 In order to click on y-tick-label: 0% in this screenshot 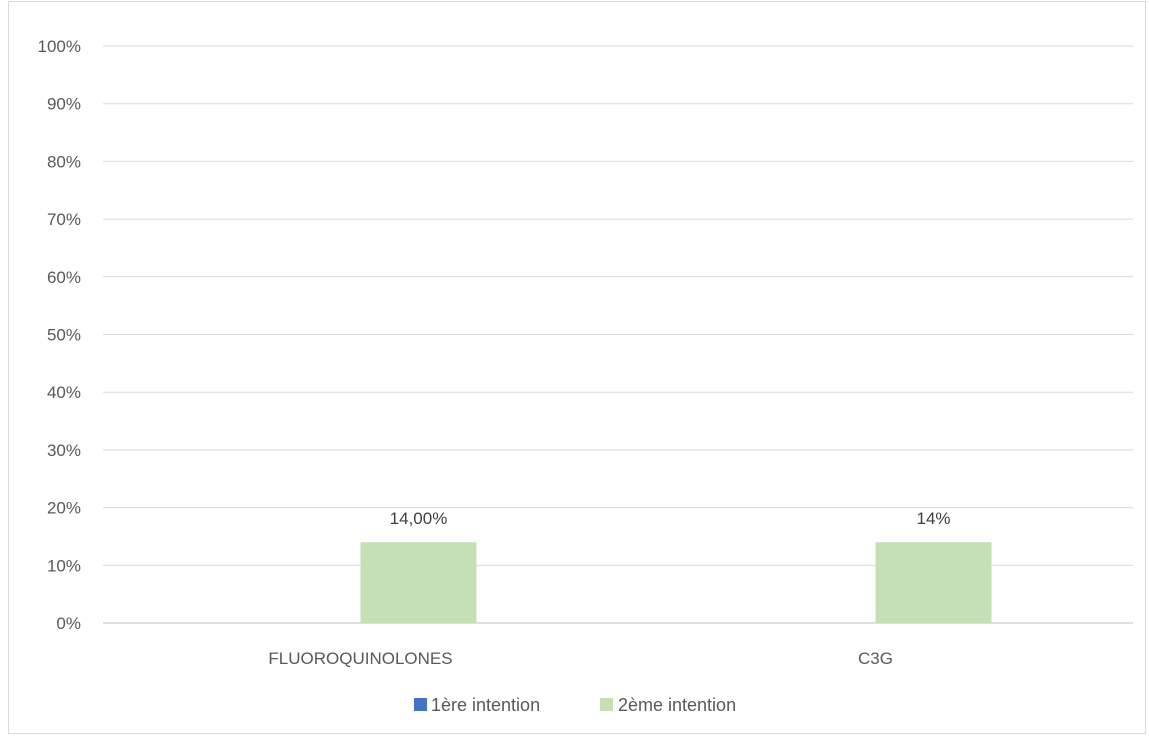, I will do `click(68, 623)`.